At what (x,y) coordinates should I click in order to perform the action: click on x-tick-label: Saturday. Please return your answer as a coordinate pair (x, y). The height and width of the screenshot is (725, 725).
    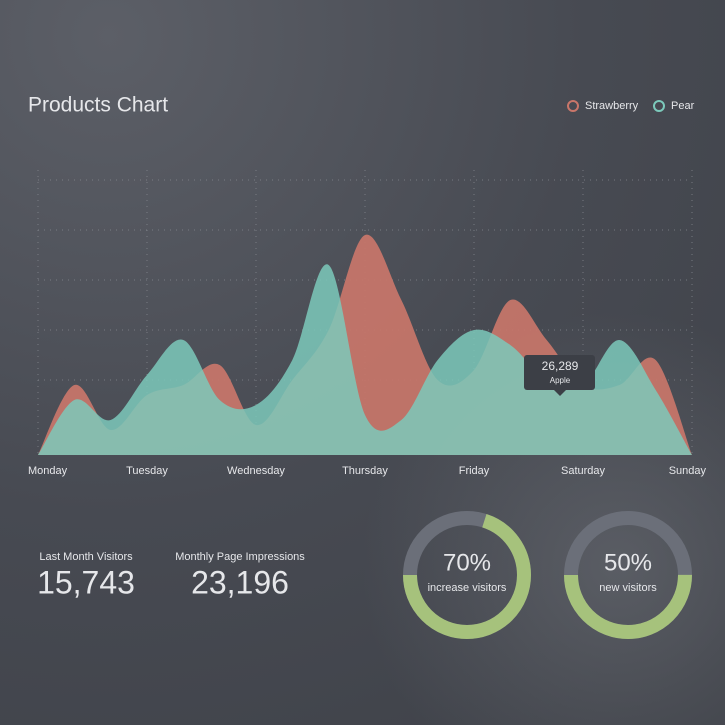
    Looking at the image, I should click on (583, 471).